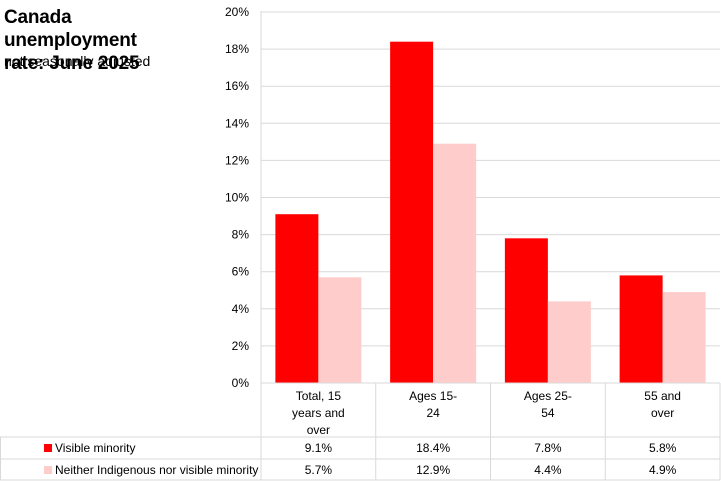  Describe the element at coordinates (319, 396) in the screenshot. I see `category-label: Total, 15` at that location.